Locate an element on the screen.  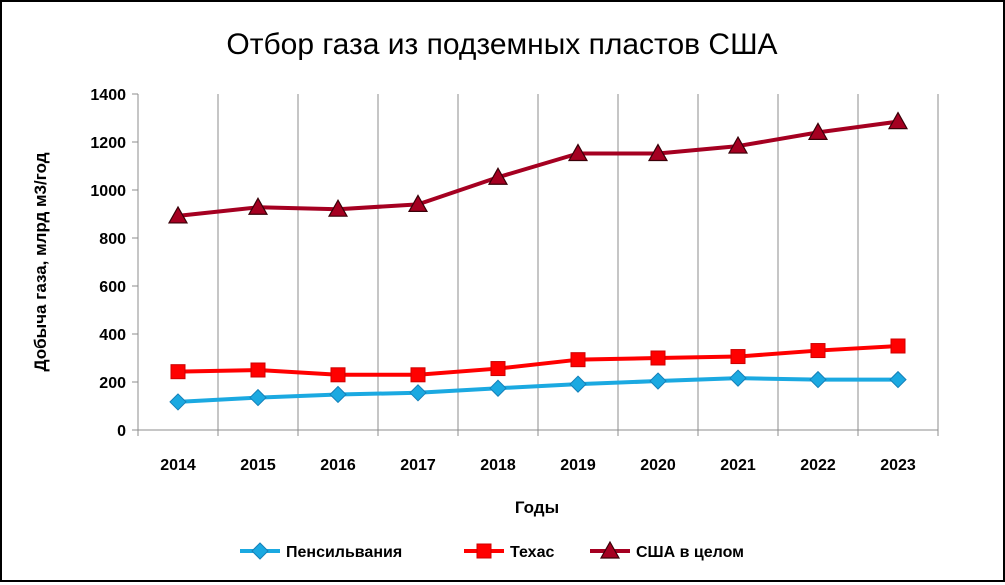
diamond-series-line is located at coordinates (537, 390).